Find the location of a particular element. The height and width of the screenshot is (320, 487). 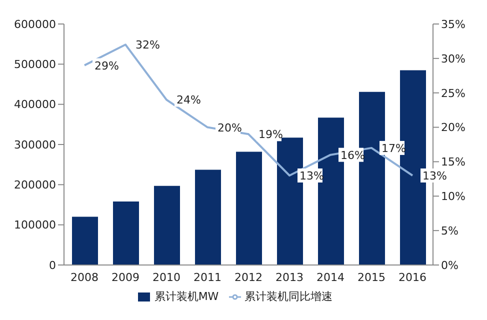

y-tick-label: 0 is located at coordinates (52, 265).